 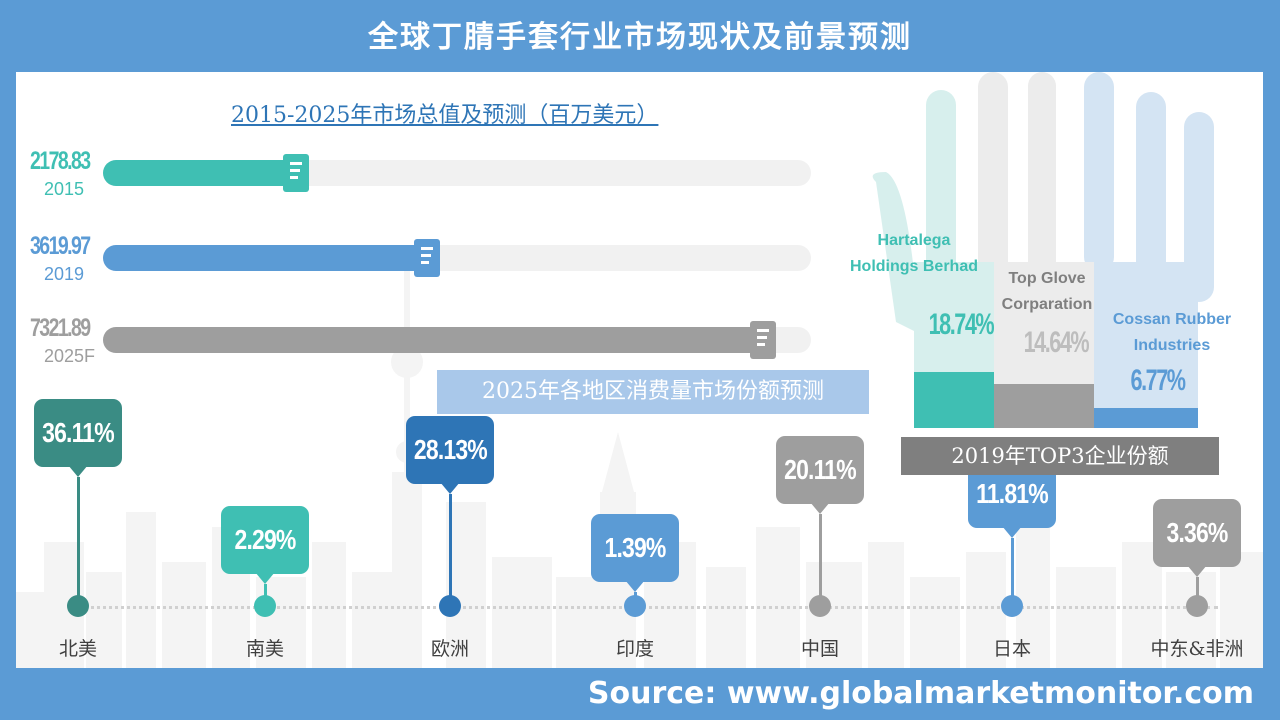 I want to click on company-name-line: Hartalega, so click(x=914, y=240).